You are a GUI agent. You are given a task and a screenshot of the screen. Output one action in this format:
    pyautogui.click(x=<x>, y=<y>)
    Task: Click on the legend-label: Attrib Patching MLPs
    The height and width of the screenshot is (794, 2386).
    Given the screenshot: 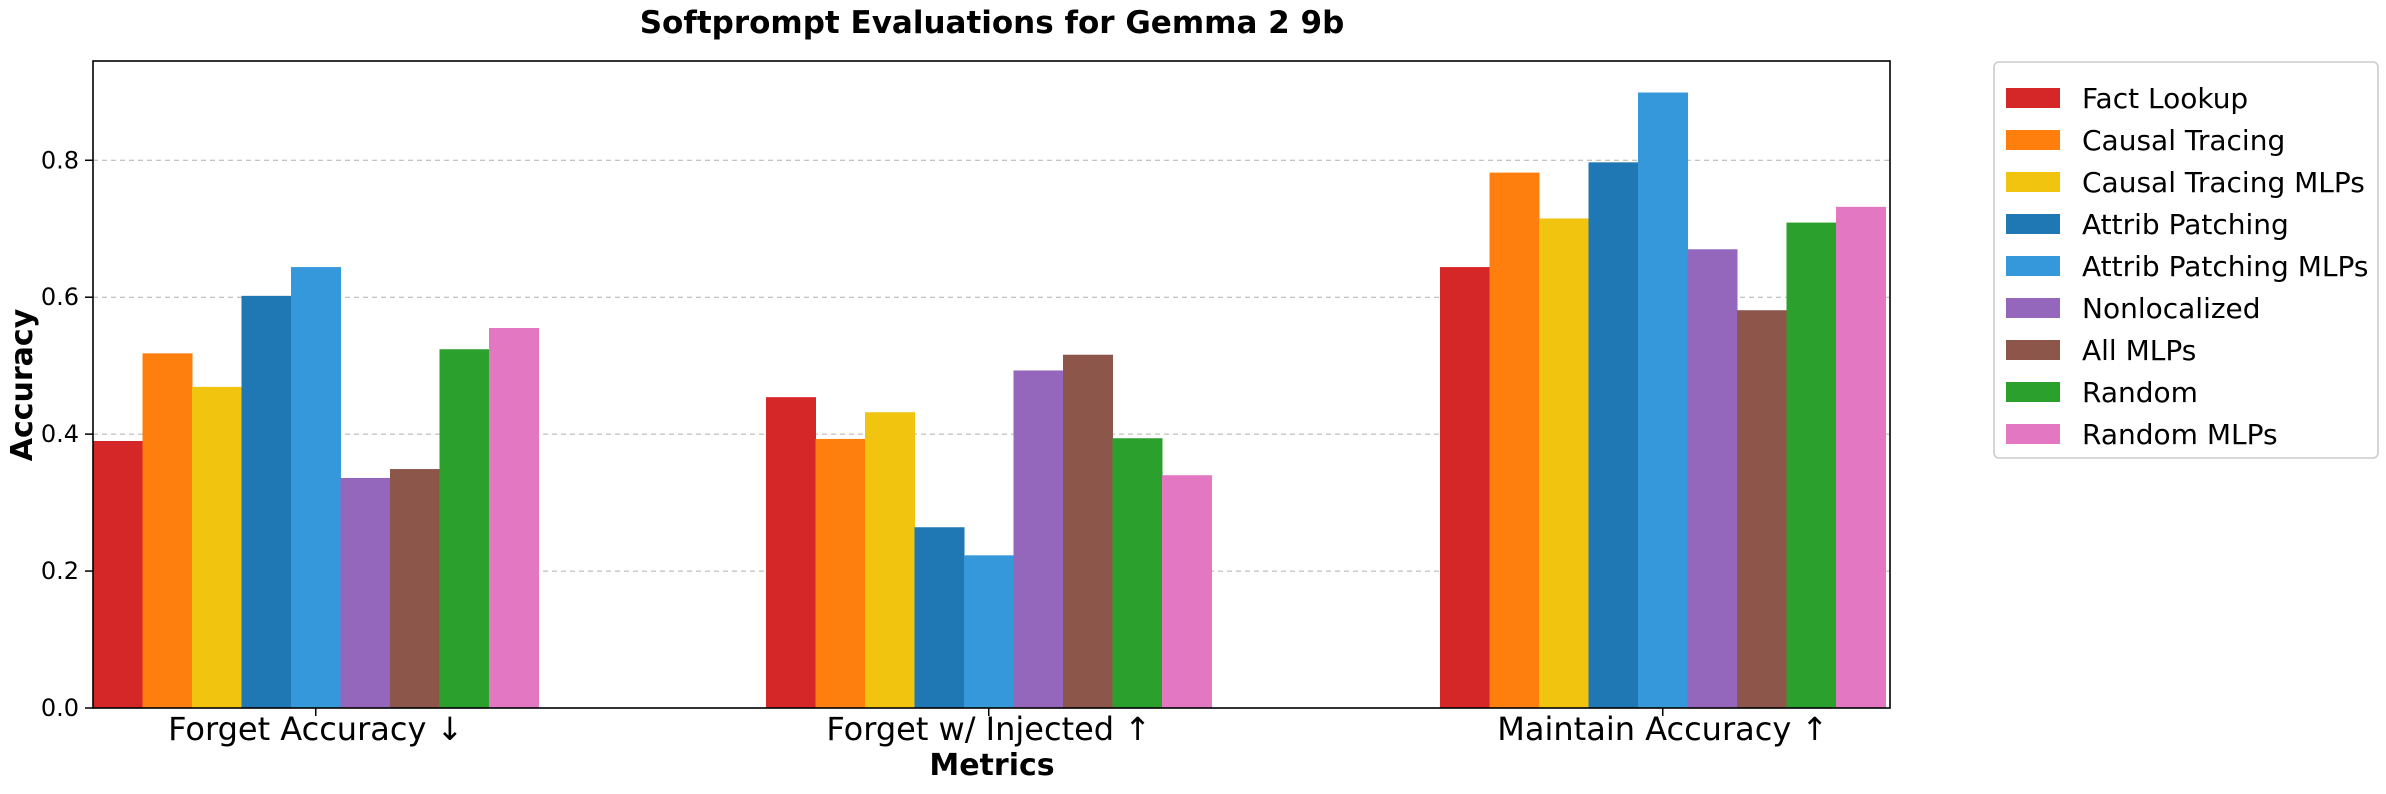 What is the action you would take?
    pyautogui.click(x=2225, y=266)
    